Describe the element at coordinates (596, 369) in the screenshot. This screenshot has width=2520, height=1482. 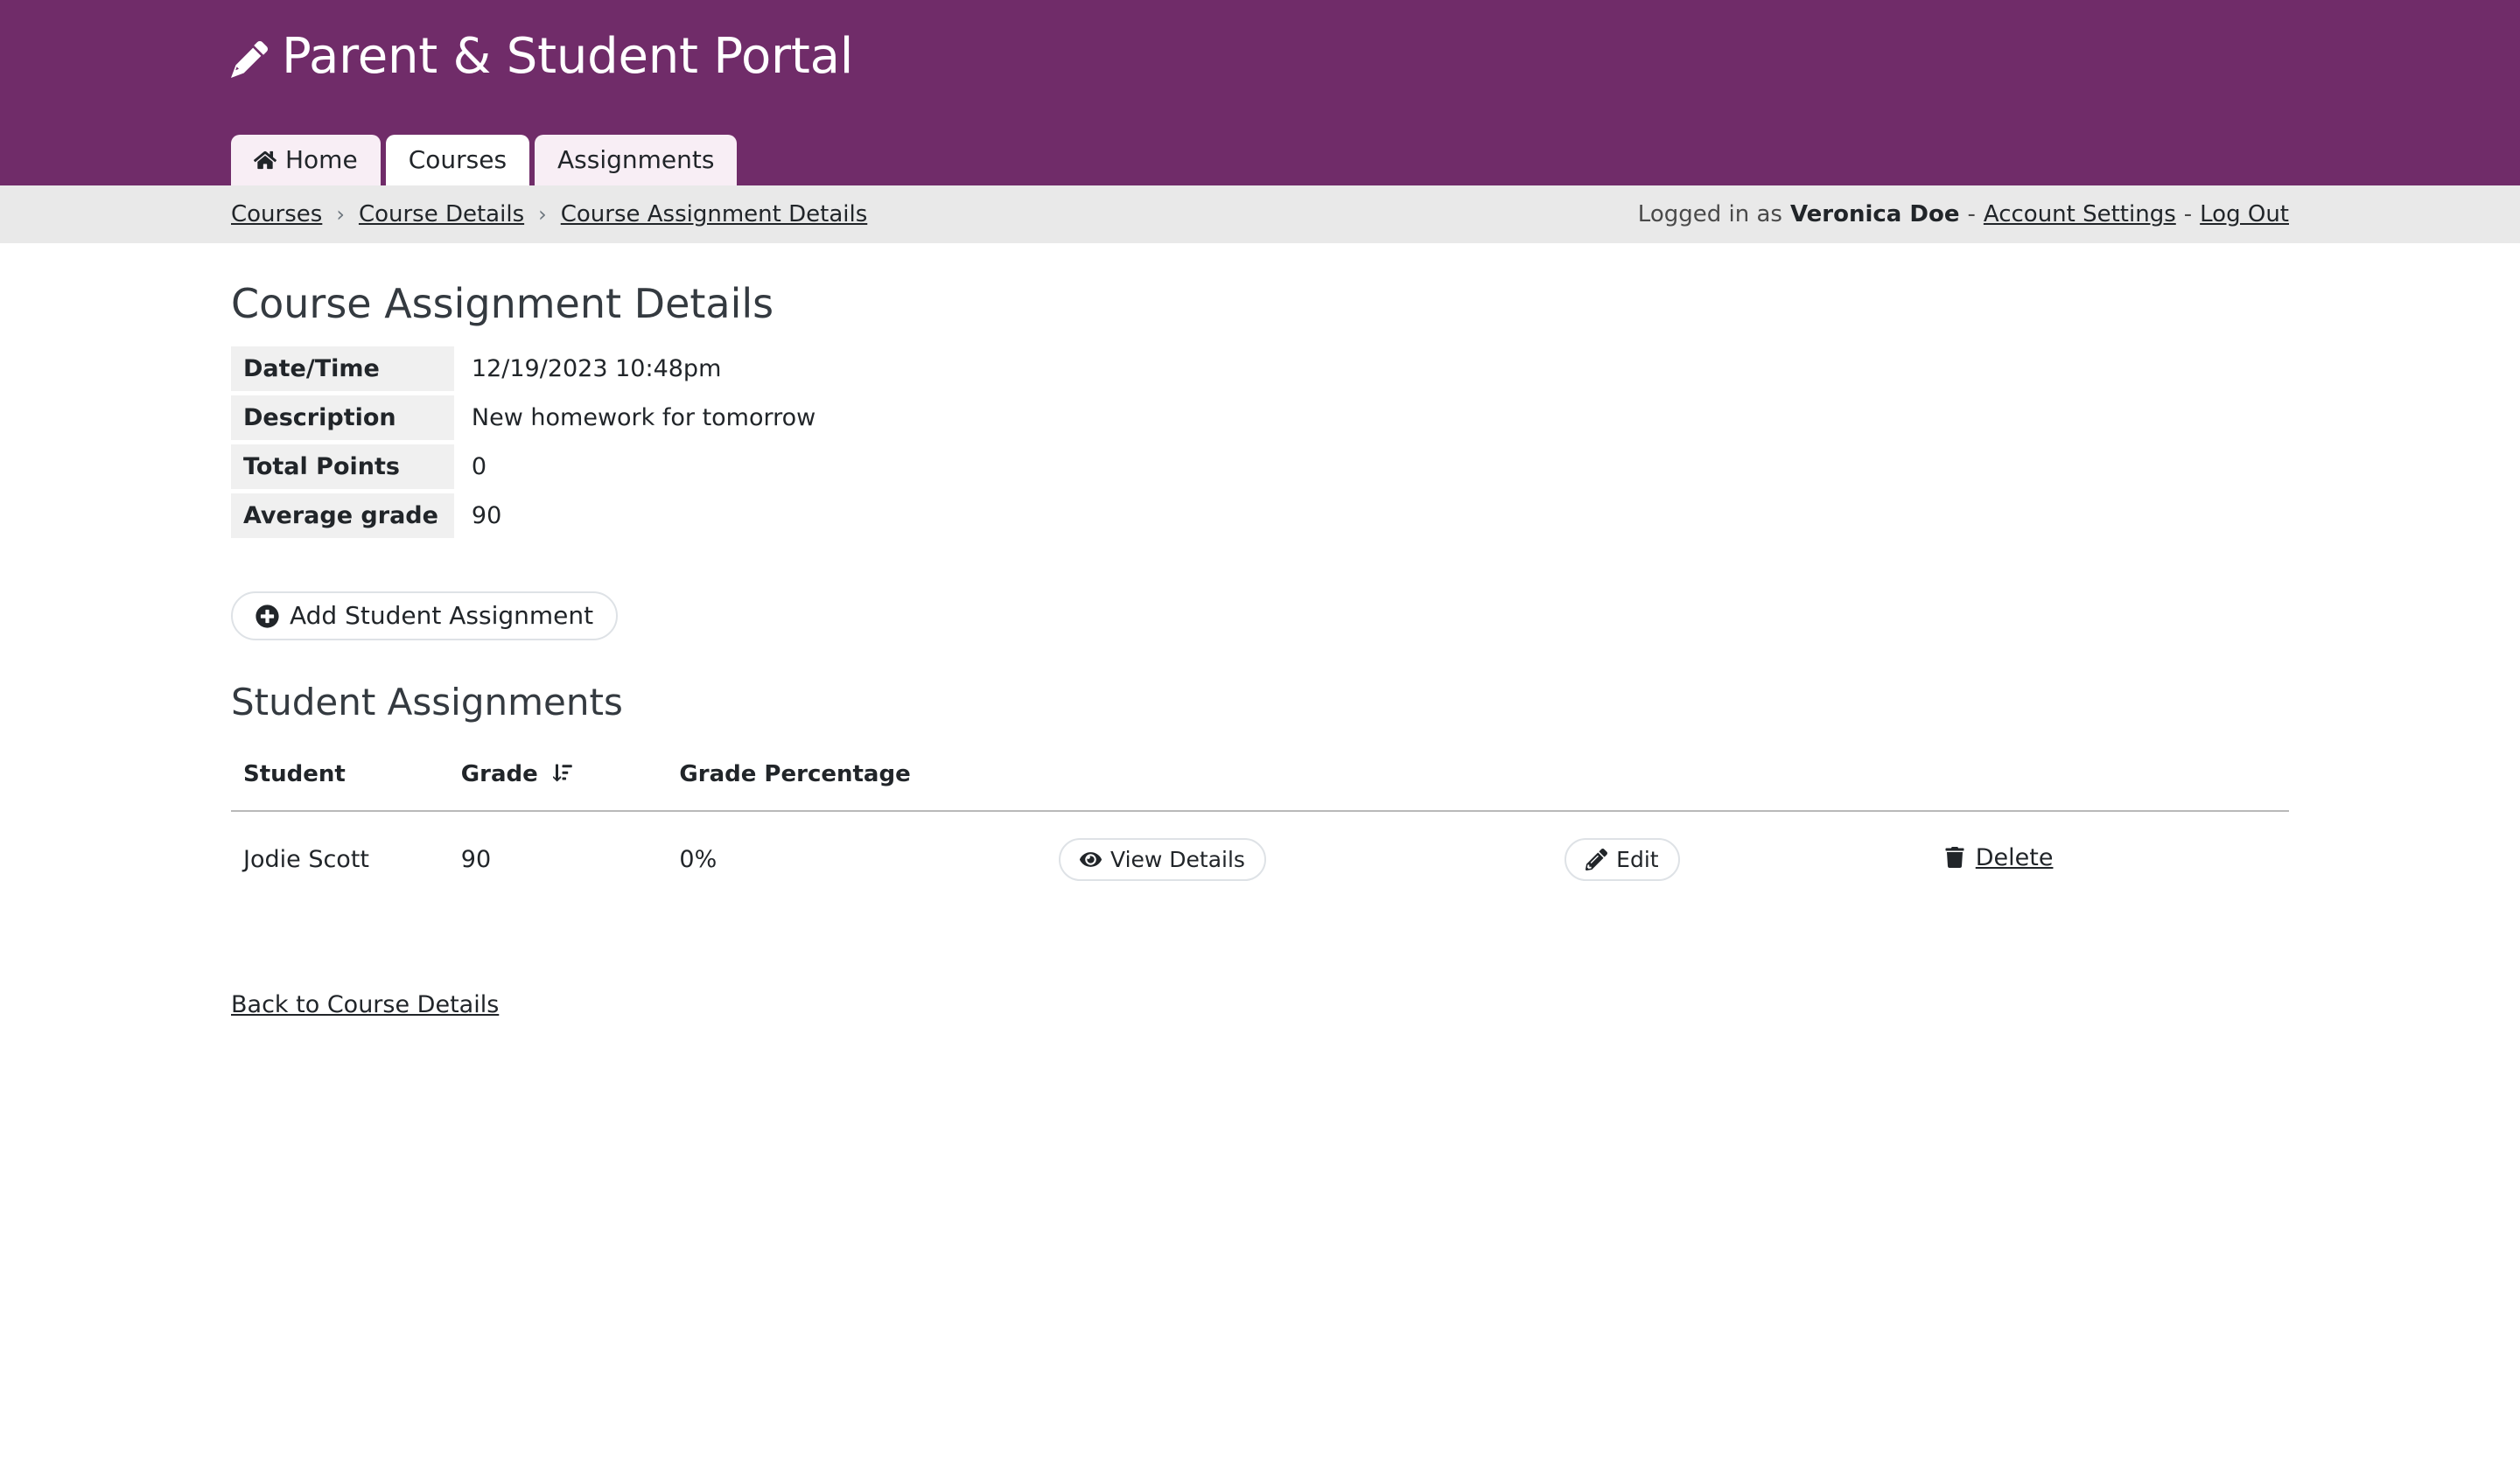
I see `detail-value-date-time: 12/19/2023 10:48pm` at that location.